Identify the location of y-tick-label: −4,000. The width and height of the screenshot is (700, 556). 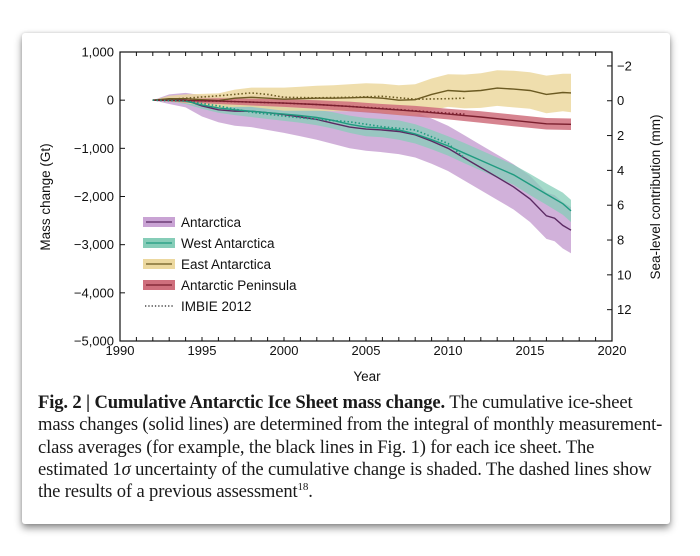
(94, 292).